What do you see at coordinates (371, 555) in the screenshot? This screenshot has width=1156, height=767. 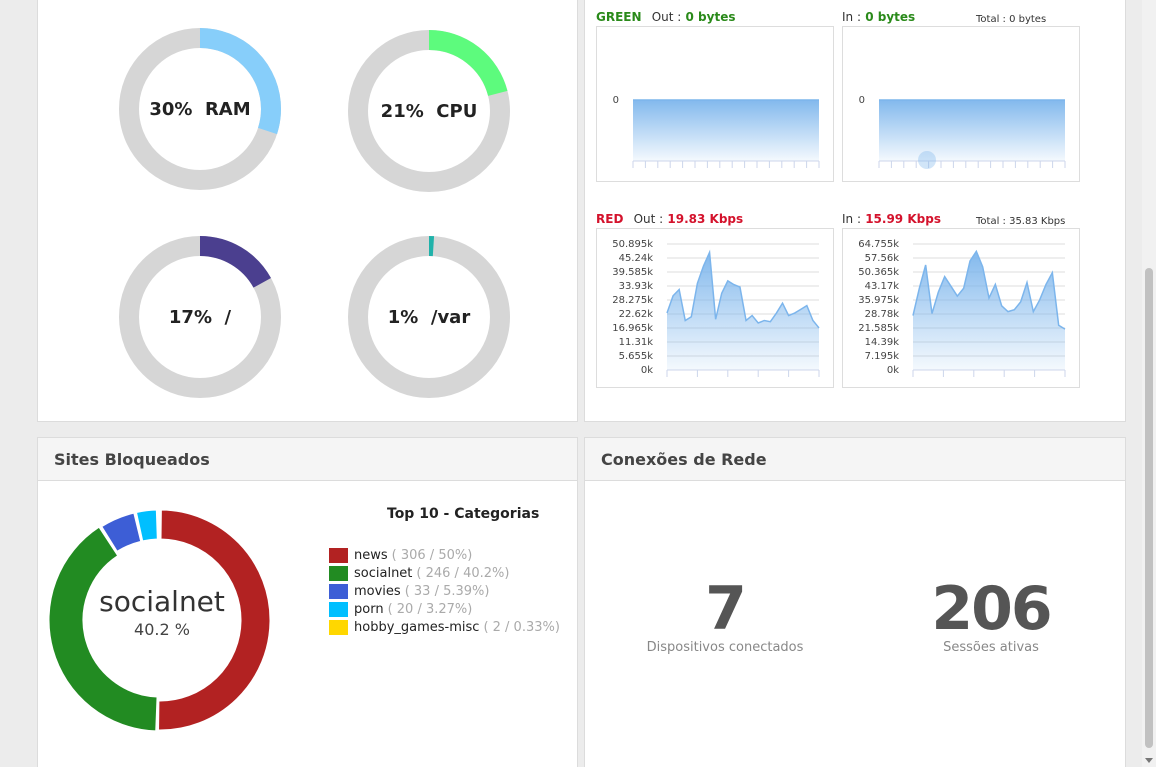 I see `legend-label: news` at bounding box center [371, 555].